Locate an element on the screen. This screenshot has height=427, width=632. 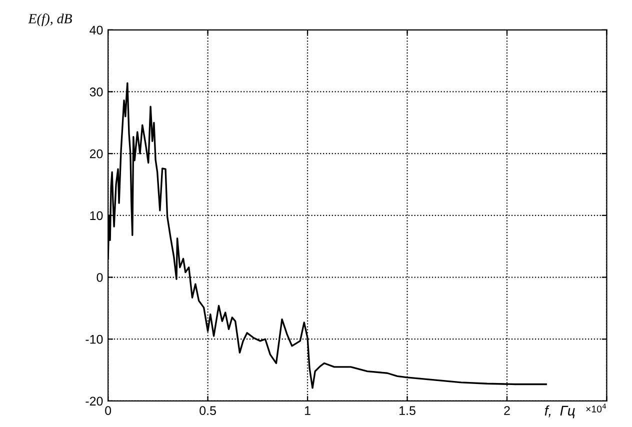
y-tick-label: 40 is located at coordinates (96, 30).